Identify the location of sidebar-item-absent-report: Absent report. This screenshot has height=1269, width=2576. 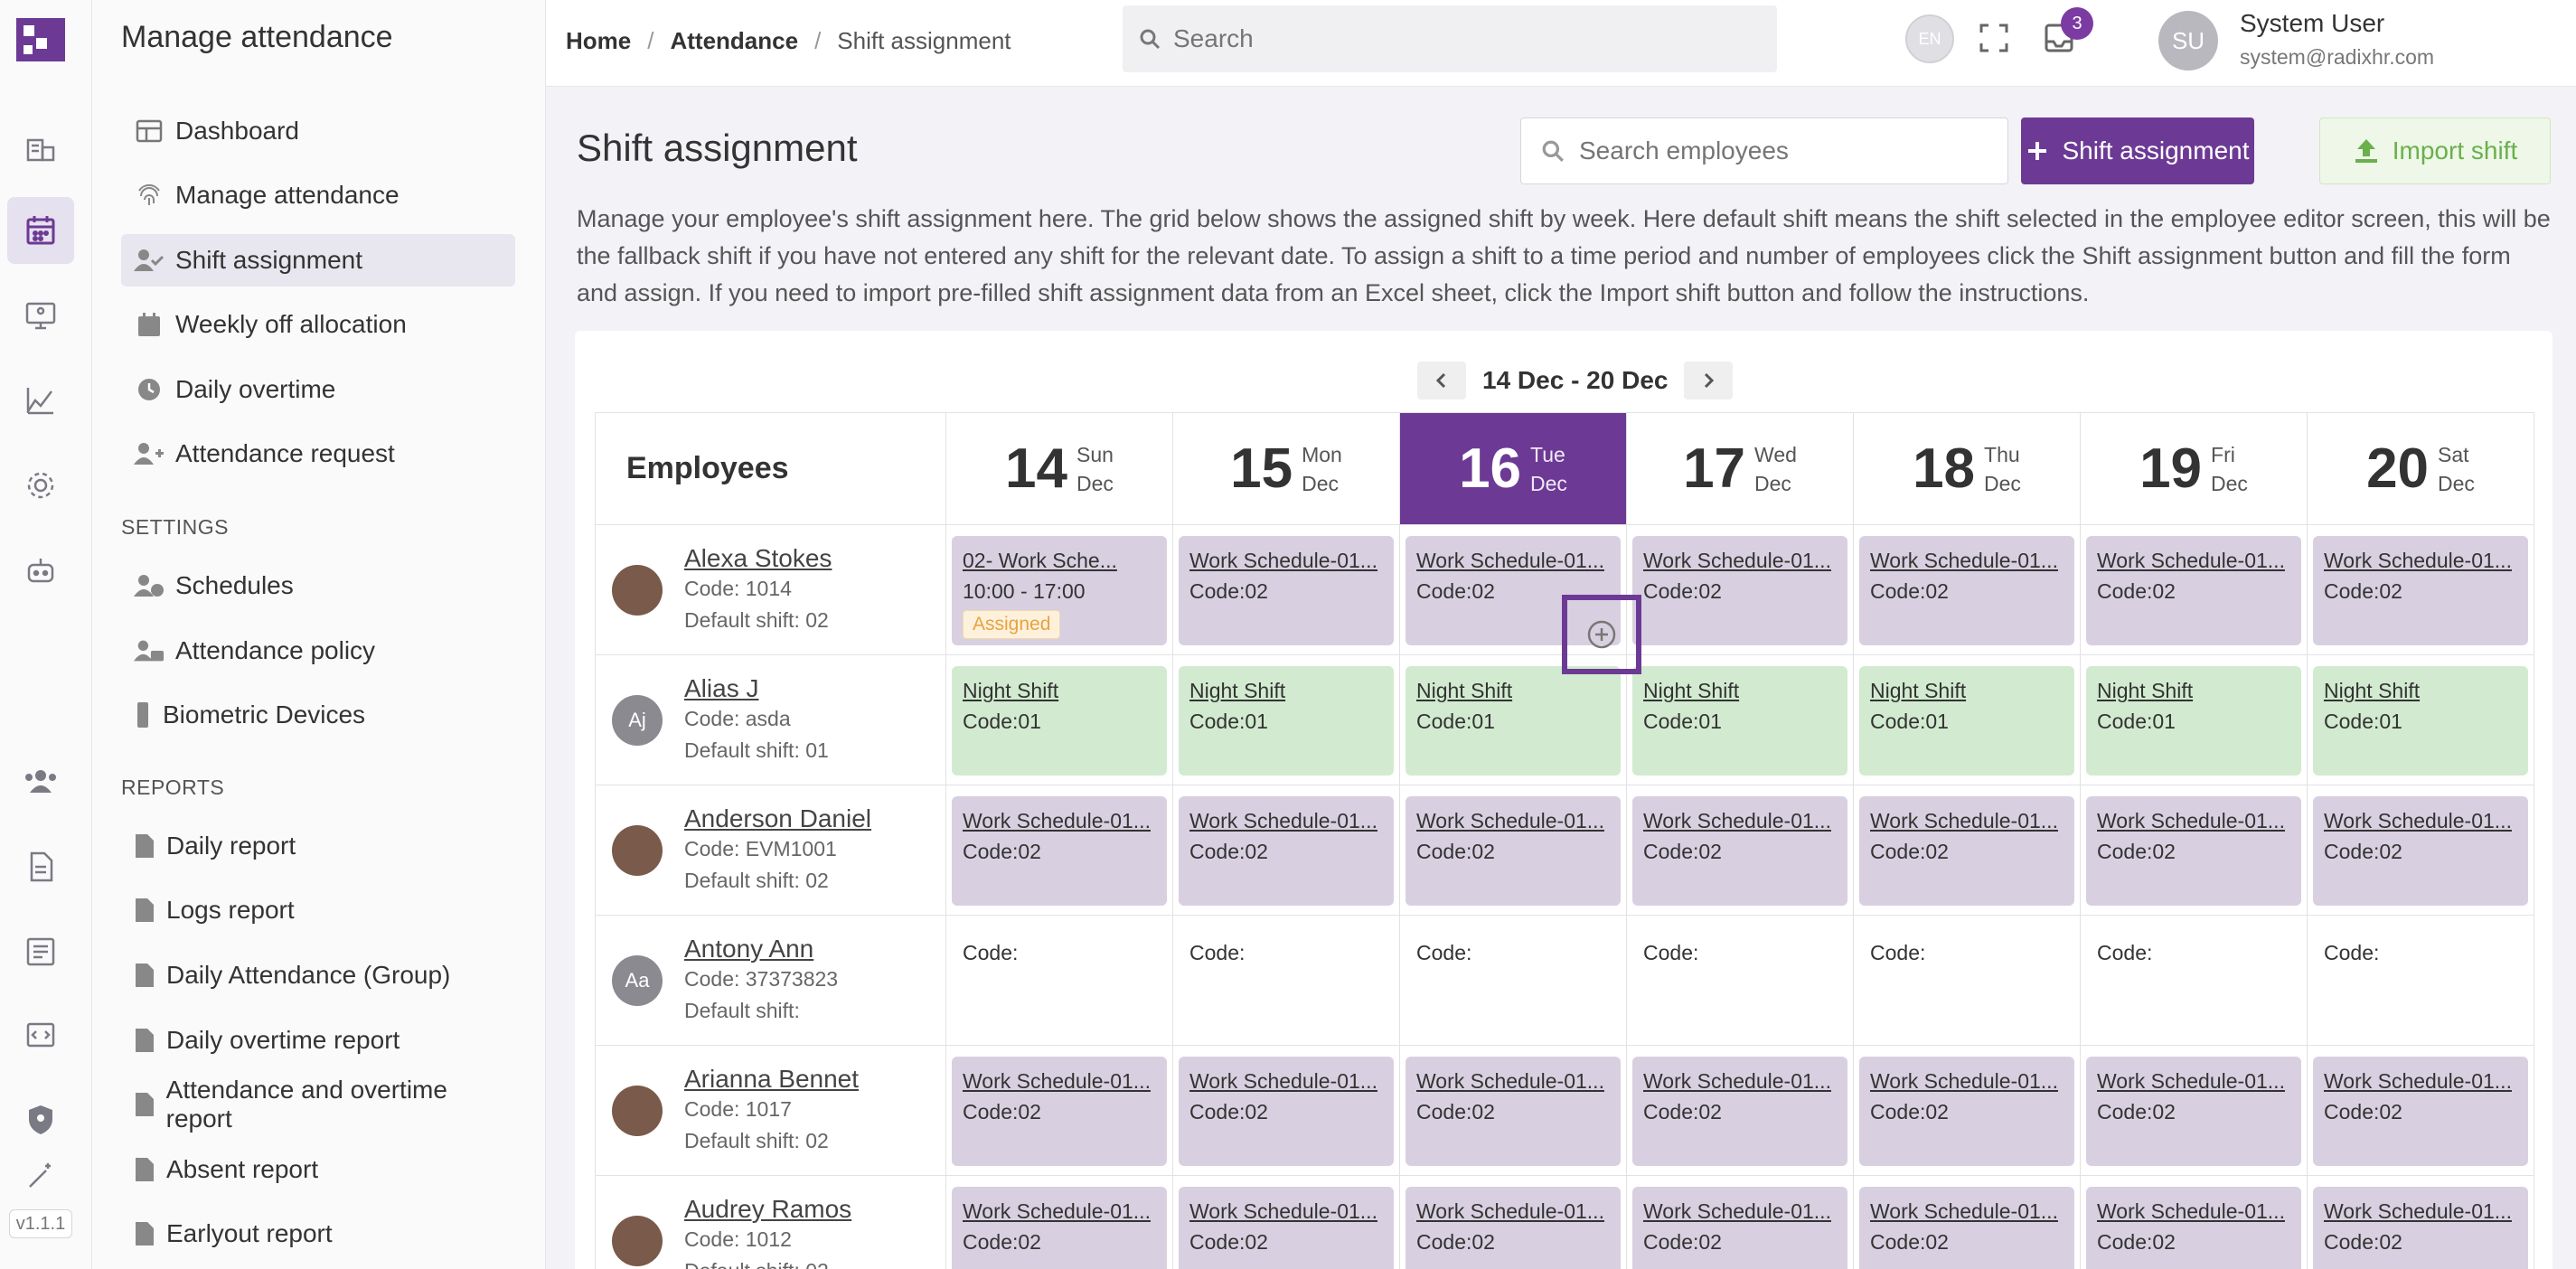
(318, 1169).